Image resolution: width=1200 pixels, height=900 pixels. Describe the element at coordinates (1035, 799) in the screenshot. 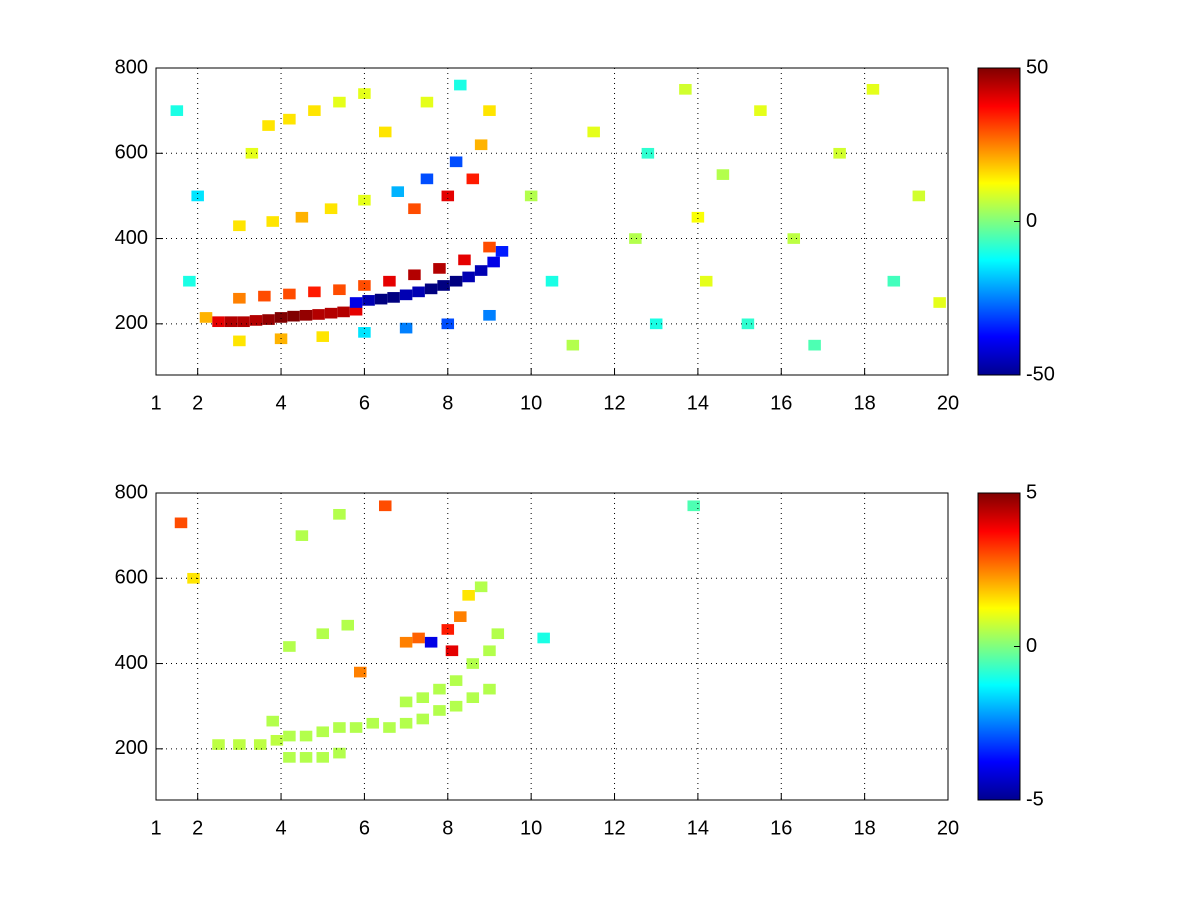

I see `colorbar-tick-label: -5` at that location.